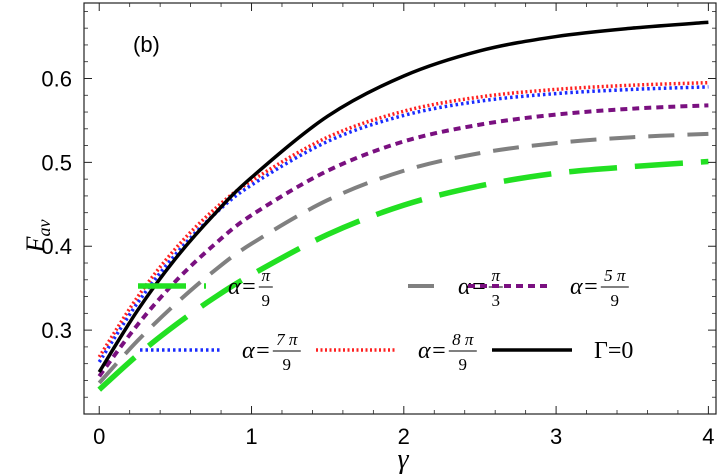 The image size is (720, 474). What do you see at coordinates (708, 436) in the screenshot?
I see `x-tick-label: 4` at bounding box center [708, 436].